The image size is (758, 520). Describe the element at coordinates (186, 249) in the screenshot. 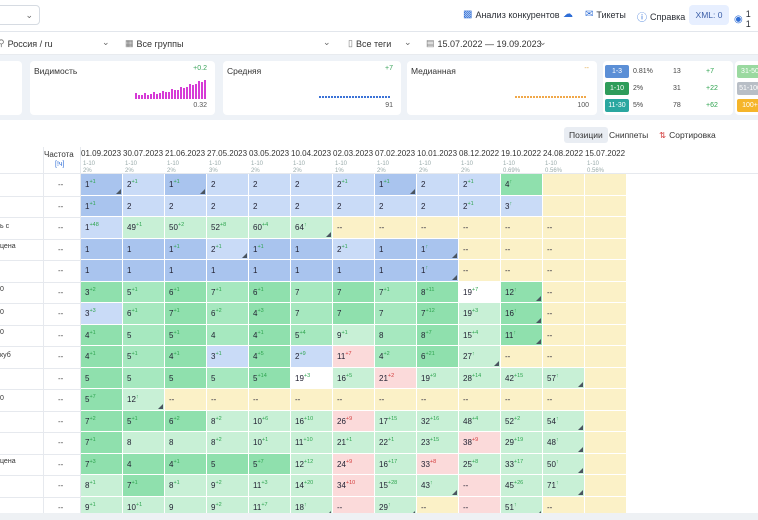

I see `position-cell: 1+1` at that location.